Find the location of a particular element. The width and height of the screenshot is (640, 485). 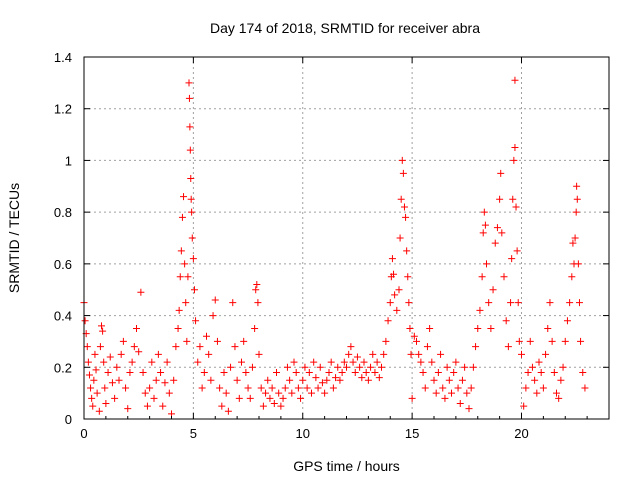

x-tick-label: 0 is located at coordinates (83, 433).